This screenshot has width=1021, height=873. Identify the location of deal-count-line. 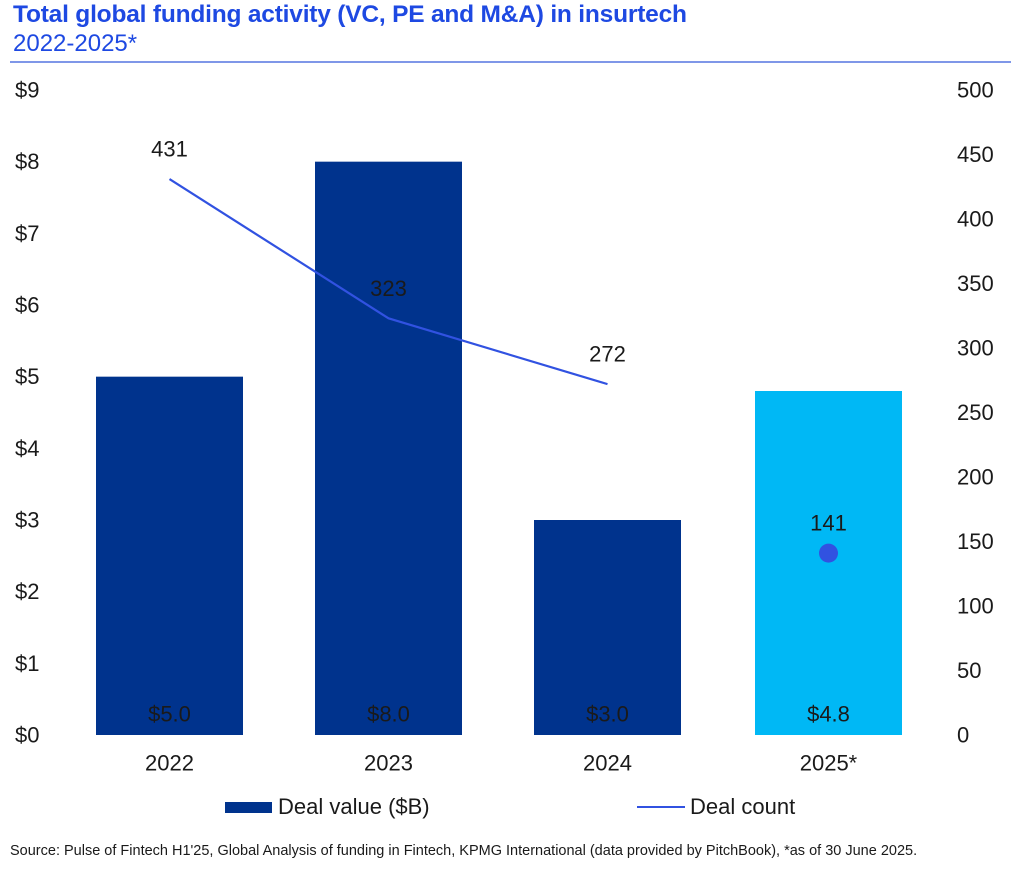
(388, 282).